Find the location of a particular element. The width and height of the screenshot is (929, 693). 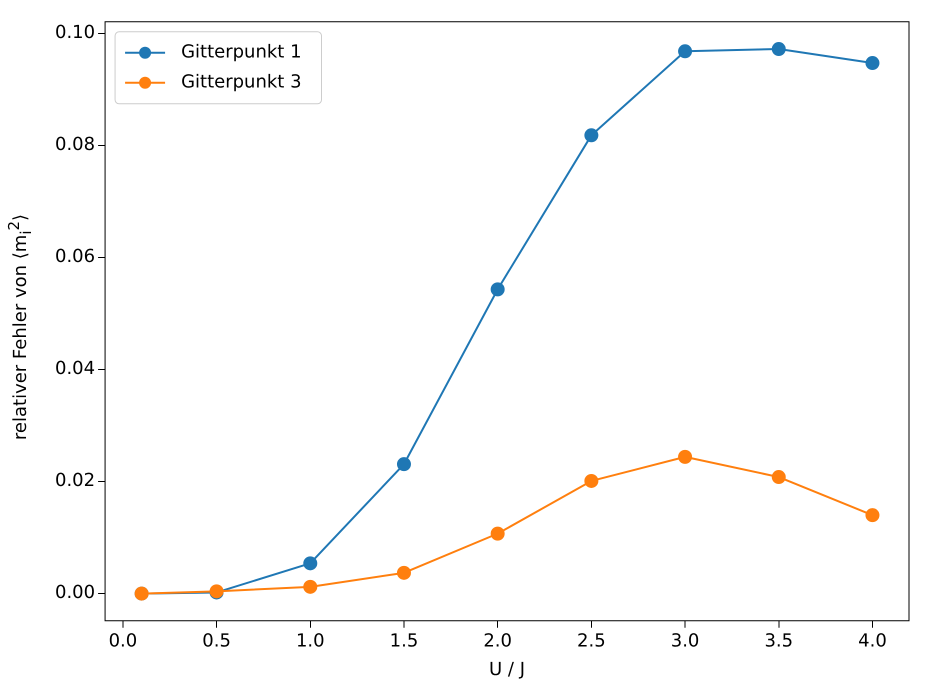

y-tick-label: 0.08 is located at coordinates (75, 145).